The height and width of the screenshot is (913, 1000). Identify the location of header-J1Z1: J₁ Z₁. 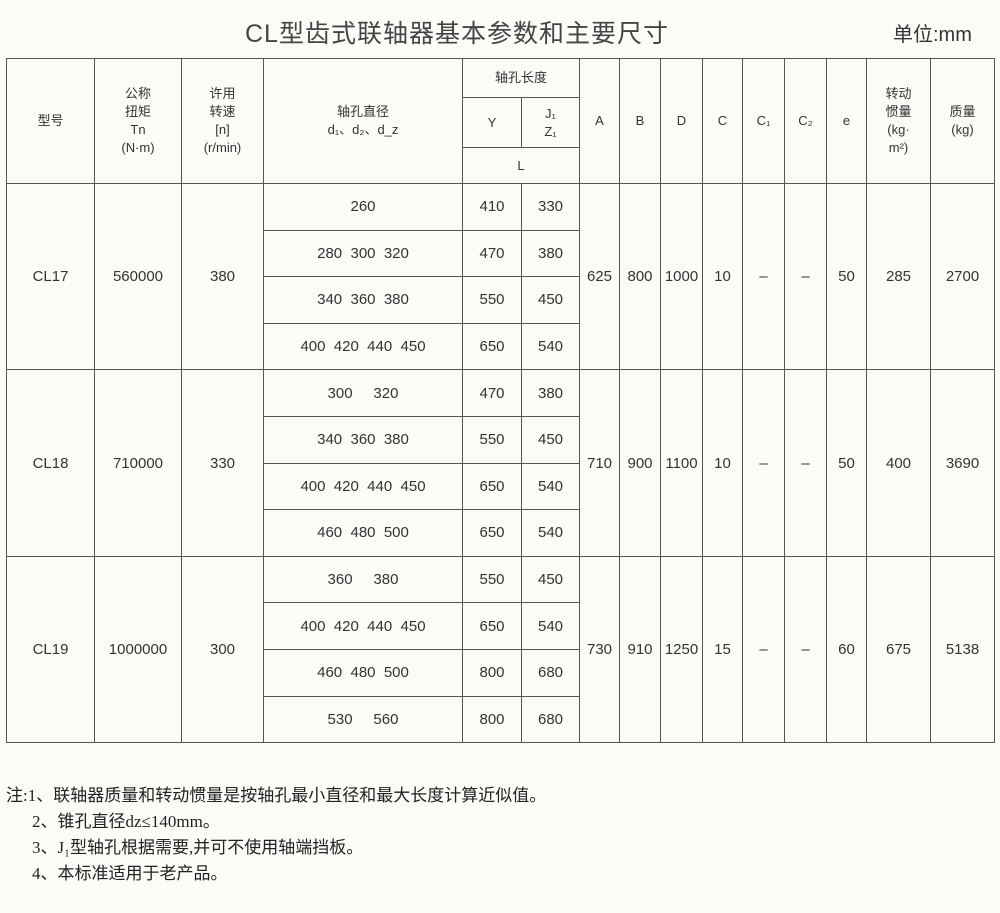
(550, 122).